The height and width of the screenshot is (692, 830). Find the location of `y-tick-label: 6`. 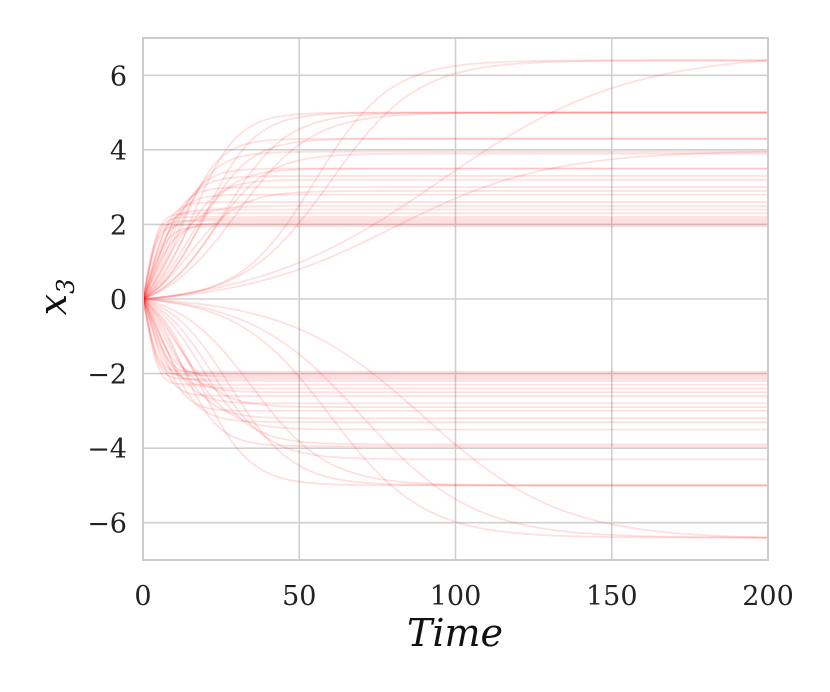

y-tick-label: 6 is located at coordinates (118, 76).